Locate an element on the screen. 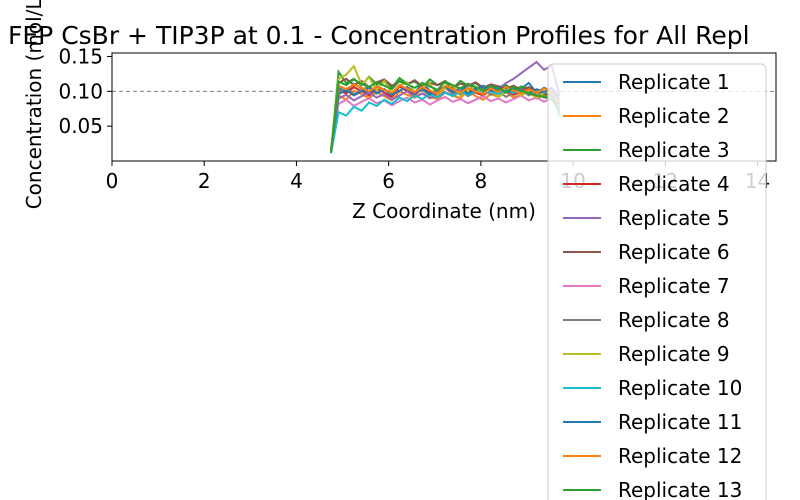 Image resolution: width=800 pixels, height=500 pixels. y-tick-label: 0.10 is located at coordinates (80, 91).